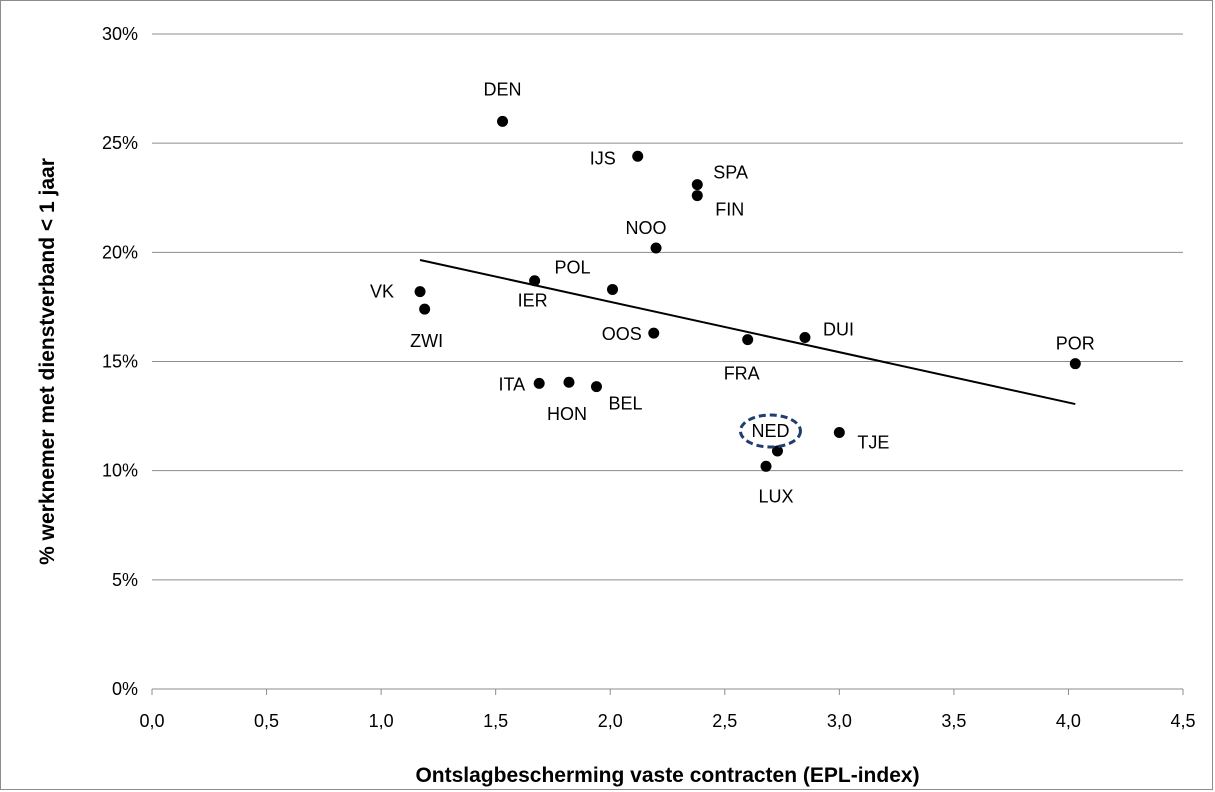 This screenshot has width=1215, height=792. What do you see at coordinates (742, 374) in the screenshot?
I see `point-label-fra: FRA` at bounding box center [742, 374].